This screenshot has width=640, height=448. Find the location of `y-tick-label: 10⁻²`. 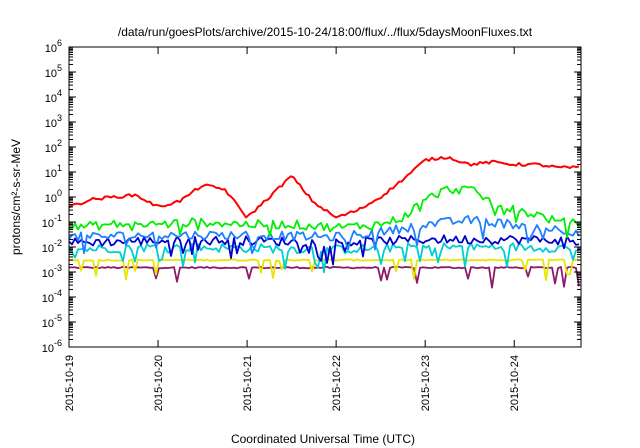

y-tick-label: 10⁻² is located at coordinates (52, 246).